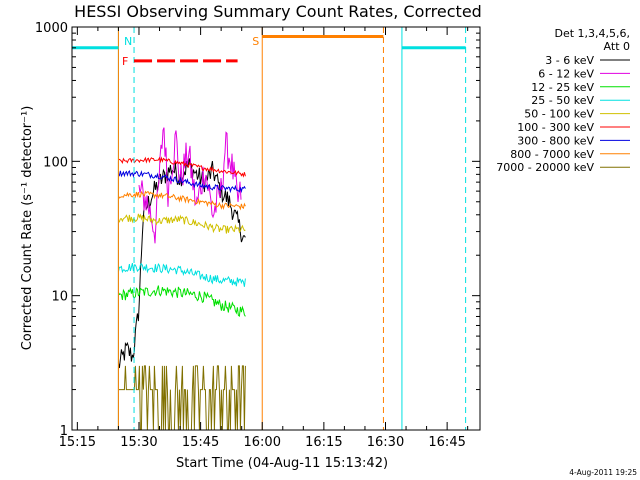  I want to click on annotation-label: S, so click(255, 41).